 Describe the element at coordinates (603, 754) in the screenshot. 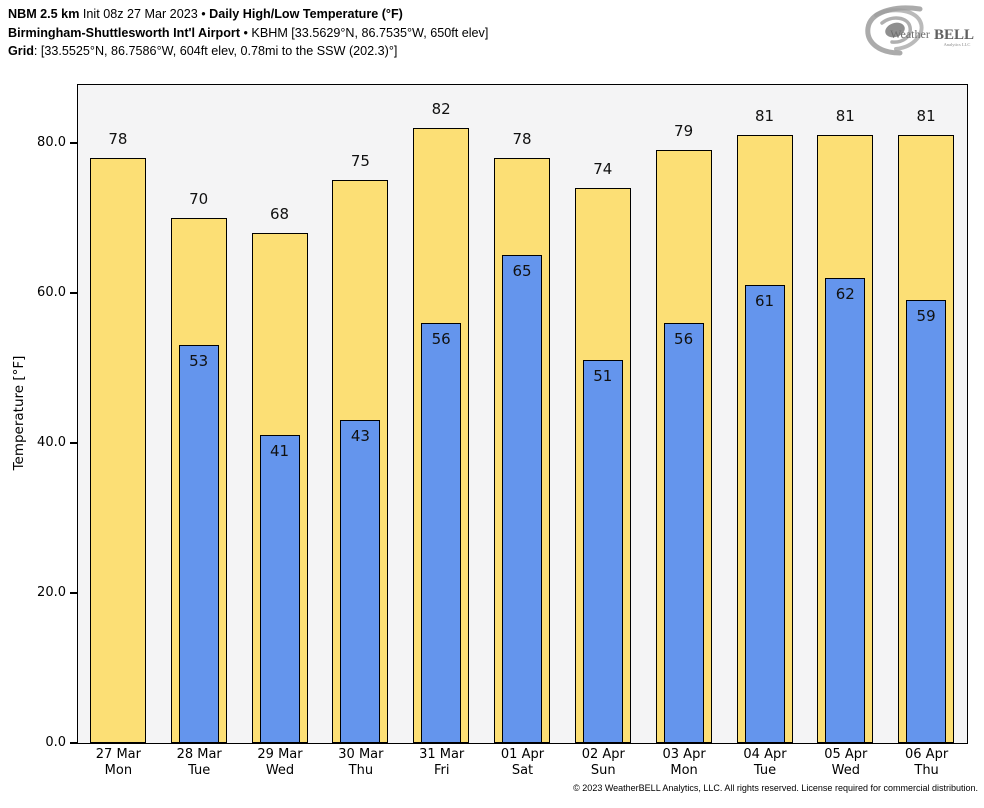

I see `x-tick-date: 02 Apr` at that location.